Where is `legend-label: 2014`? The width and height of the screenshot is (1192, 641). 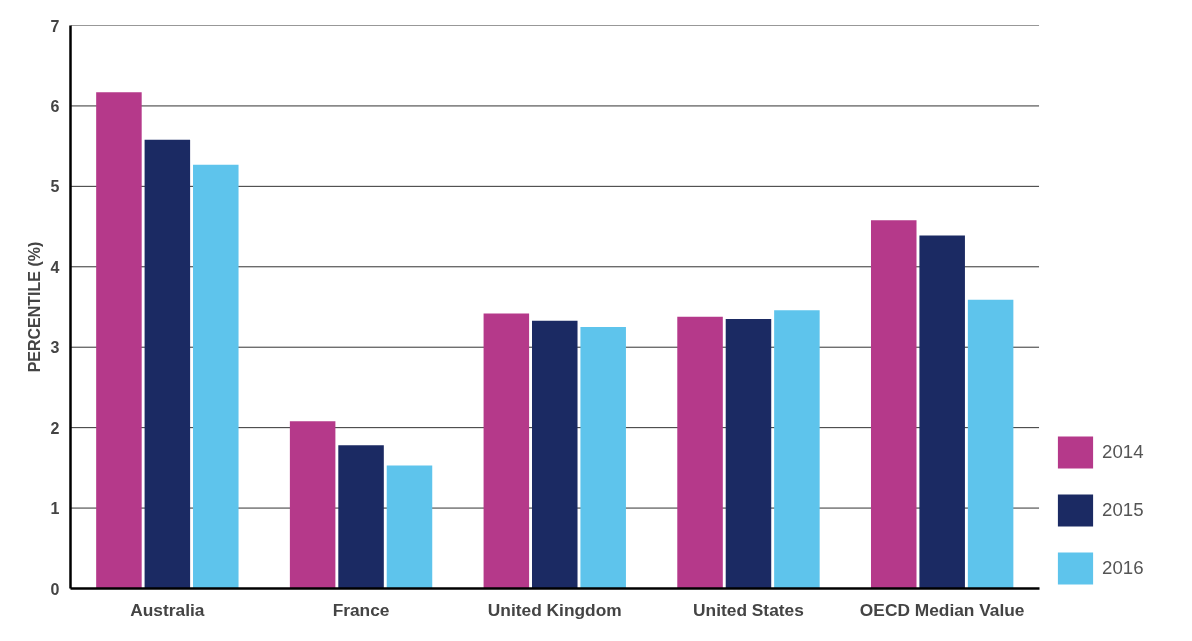
legend-label: 2014 is located at coordinates (1123, 452).